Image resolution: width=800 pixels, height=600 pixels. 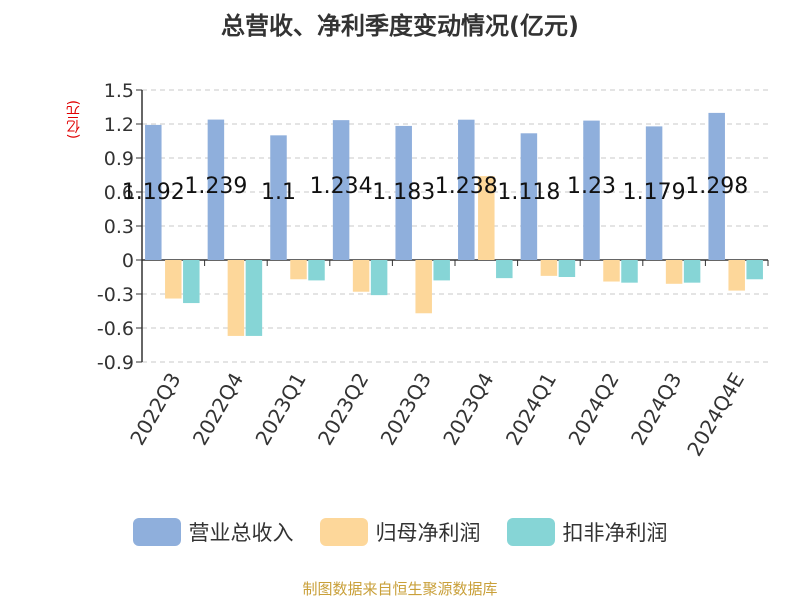 What do you see at coordinates (119, 125) in the screenshot?
I see `y-tick-label: 1.2` at bounding box center [119, 125].